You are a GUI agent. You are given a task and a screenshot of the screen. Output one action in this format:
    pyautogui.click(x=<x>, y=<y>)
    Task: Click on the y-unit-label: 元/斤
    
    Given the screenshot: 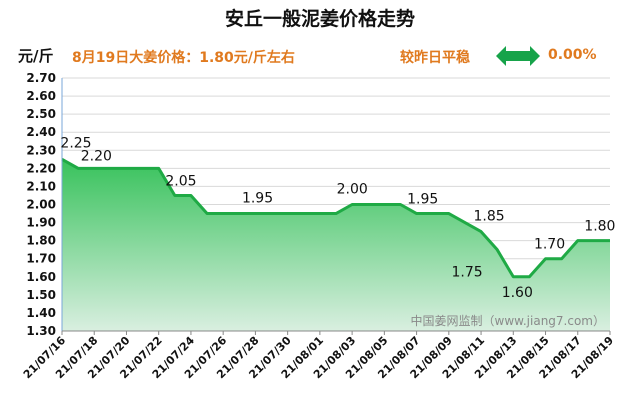 What is the action you would take?
    pyautogui.click(x=36, y=56)
    